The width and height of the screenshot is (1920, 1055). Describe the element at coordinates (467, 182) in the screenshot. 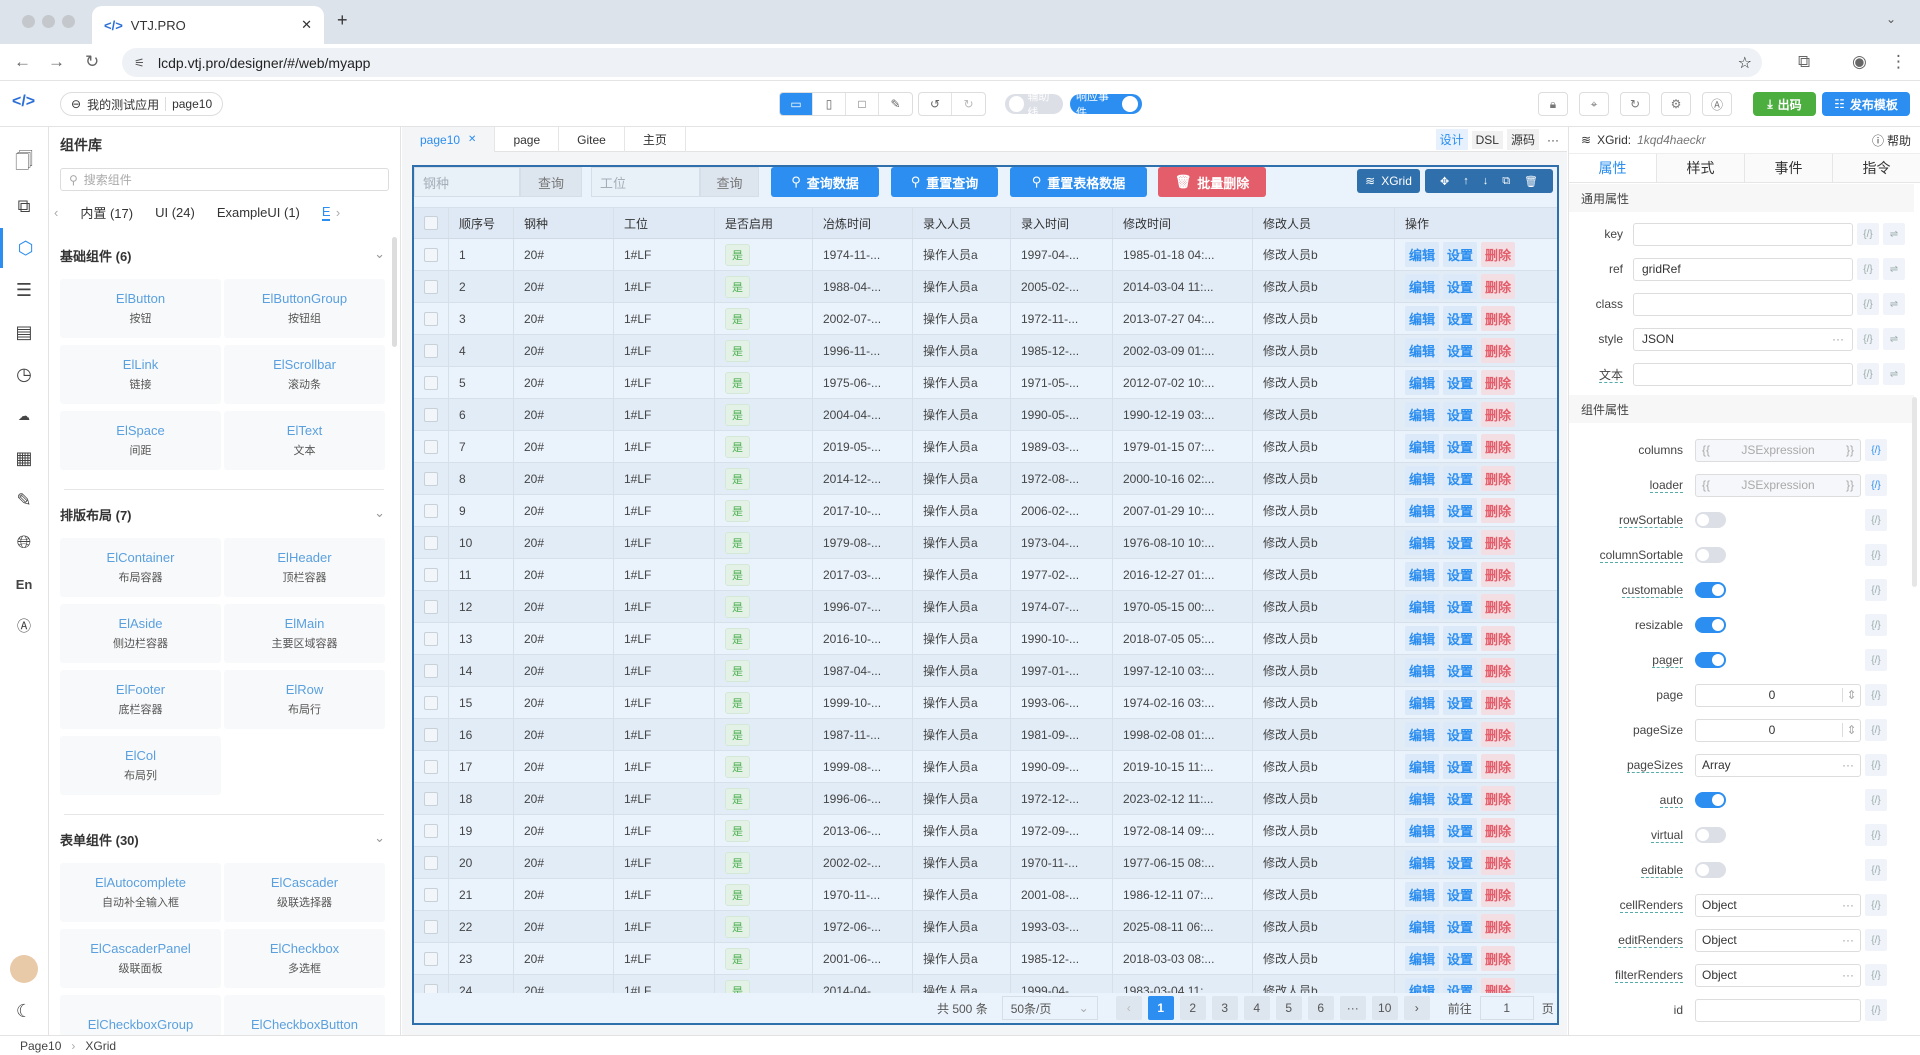

I see `steel-filter-input: 钢种` at that location.